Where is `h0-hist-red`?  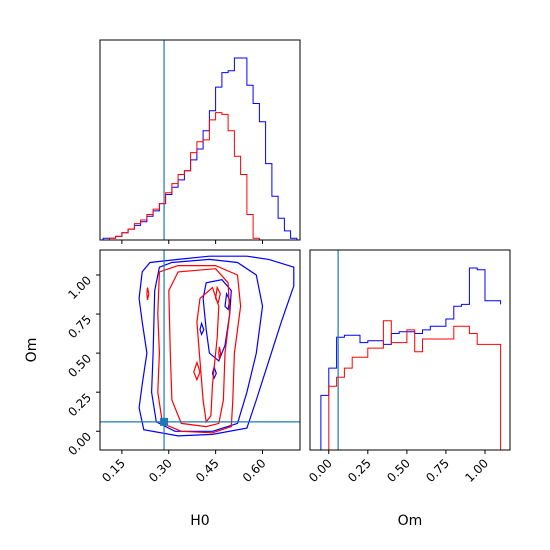 h0-hist-red is located at coordinates (200, 176).